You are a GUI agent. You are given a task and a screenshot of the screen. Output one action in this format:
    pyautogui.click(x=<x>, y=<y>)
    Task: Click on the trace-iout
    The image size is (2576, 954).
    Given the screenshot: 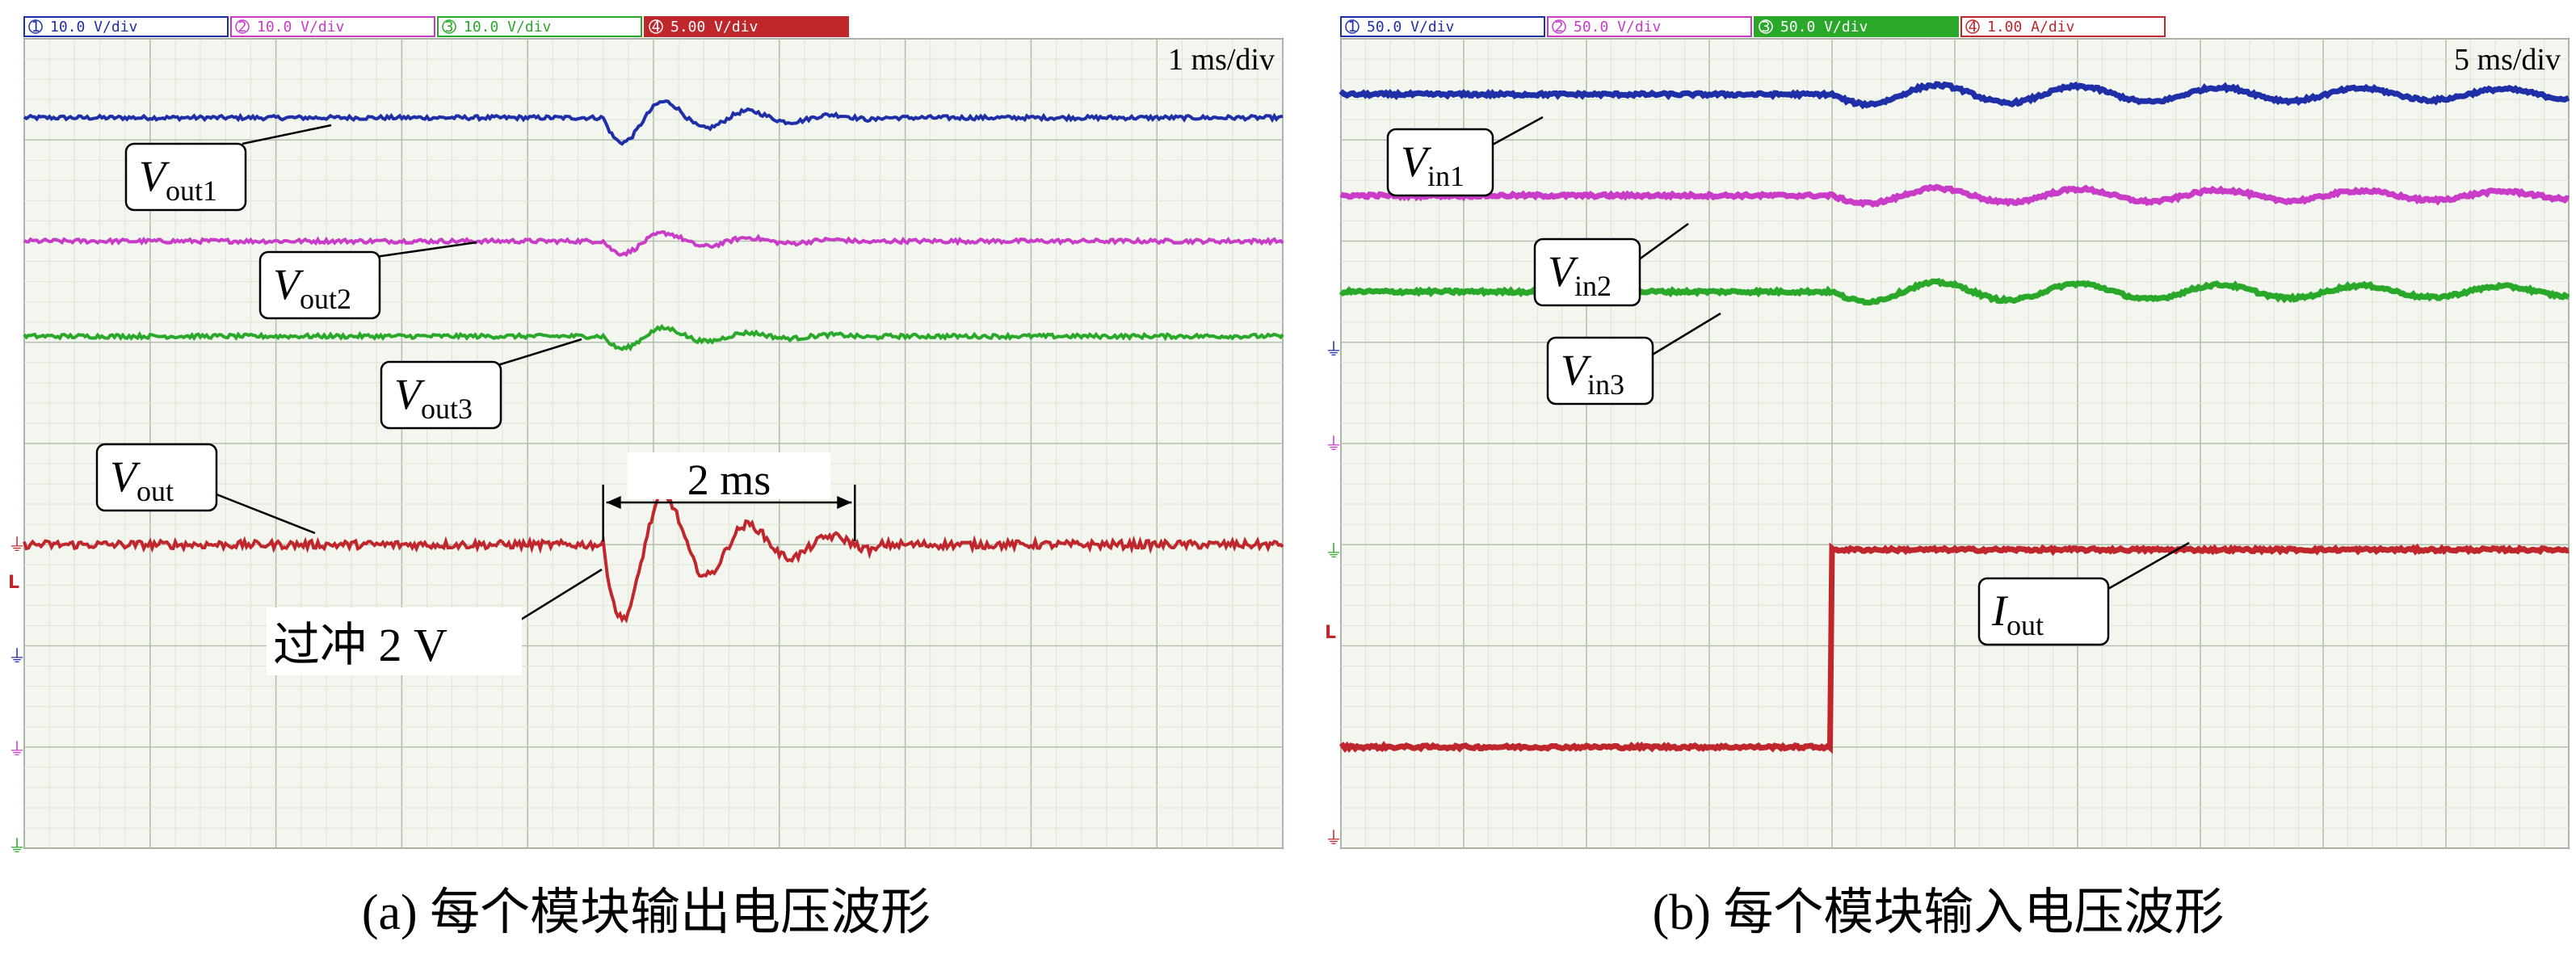 What is the action you would take?
    pyautogui.click(x=1954, y=648)
    